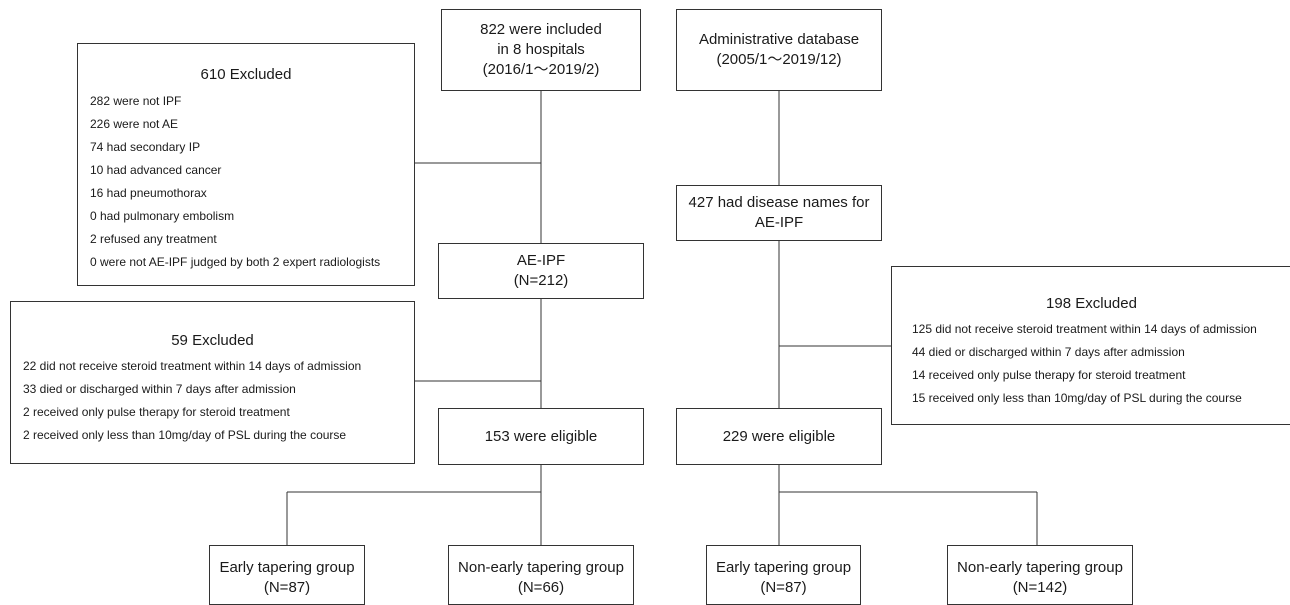 The width and height of the screenshot is (1290, 605). I want to click on excluded-59-title: 59 Excluded, so click(212, 340).